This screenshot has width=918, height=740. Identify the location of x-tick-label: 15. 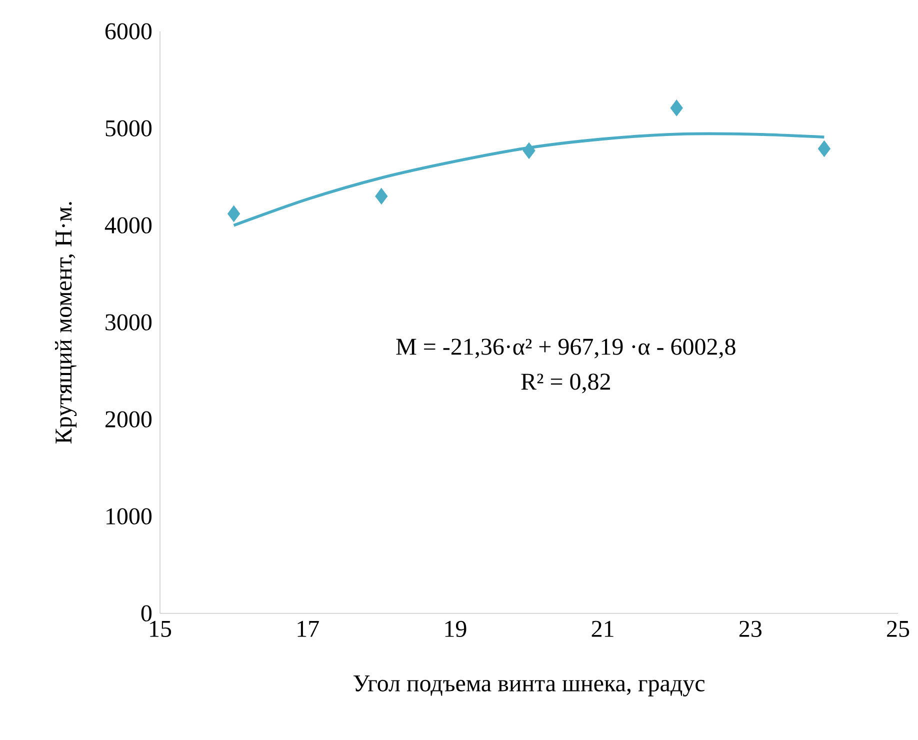
(161, 628).